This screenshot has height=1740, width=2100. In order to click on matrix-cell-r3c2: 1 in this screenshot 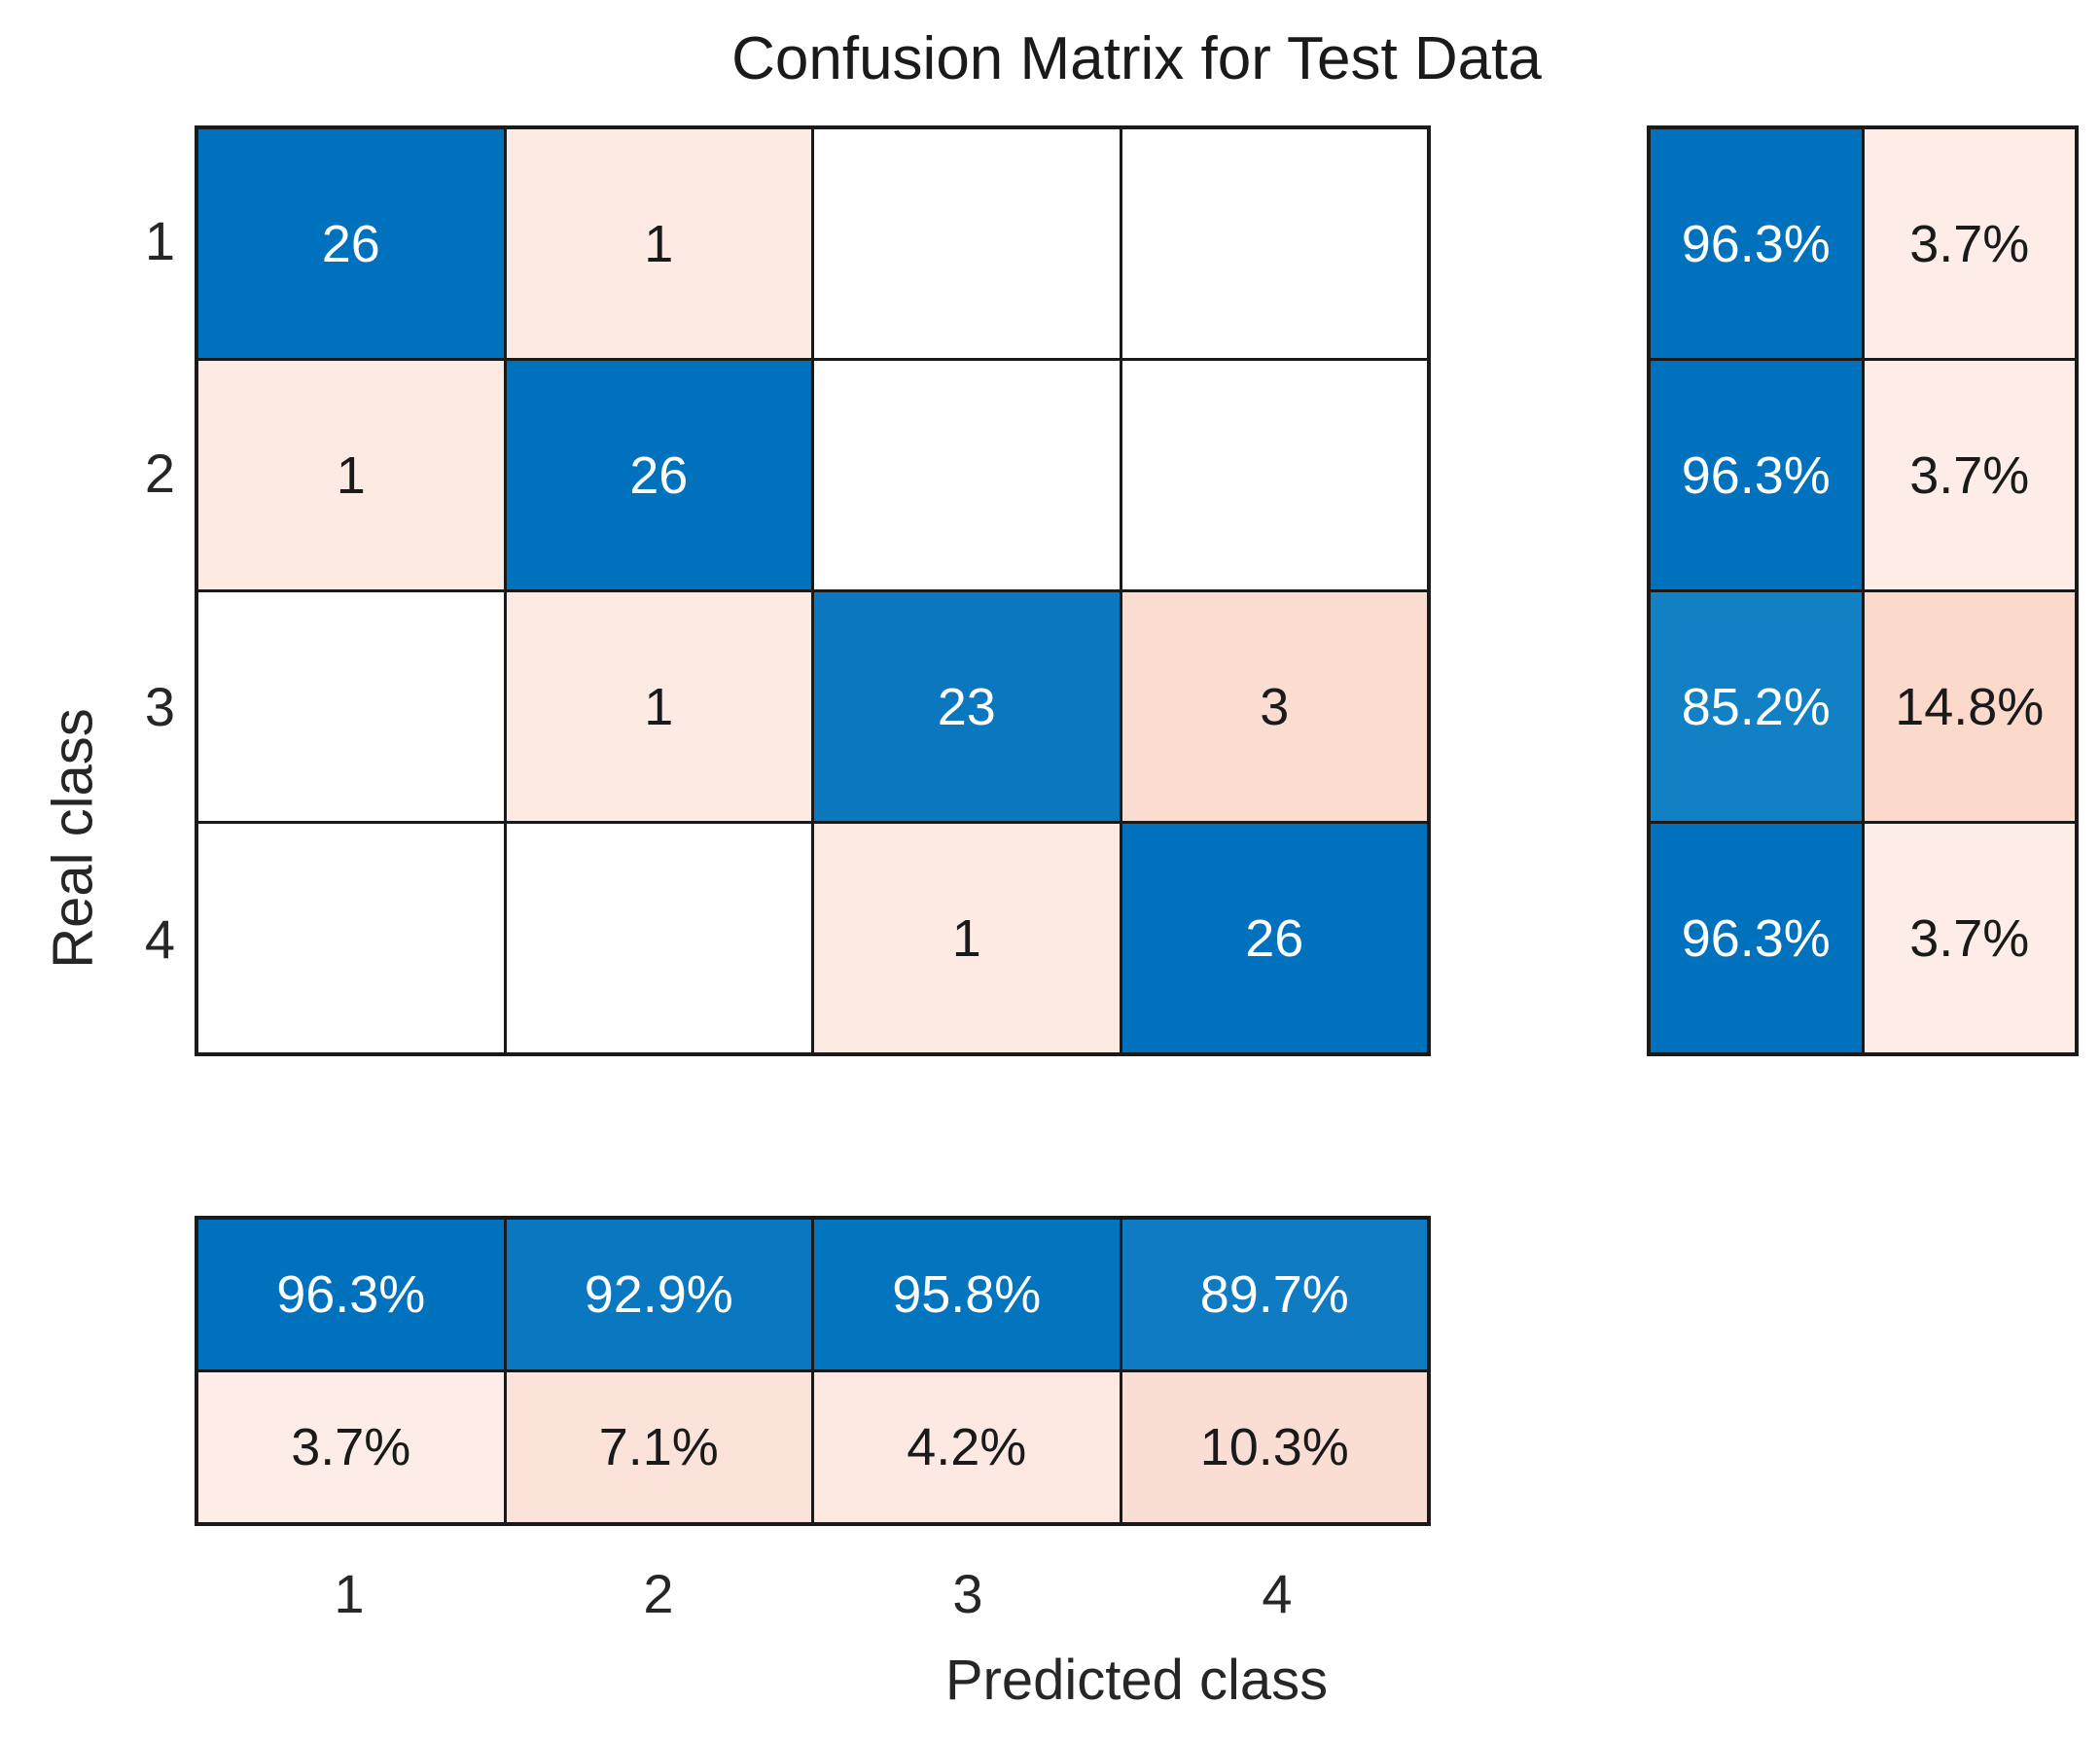, I will do `click(659, 706)`.